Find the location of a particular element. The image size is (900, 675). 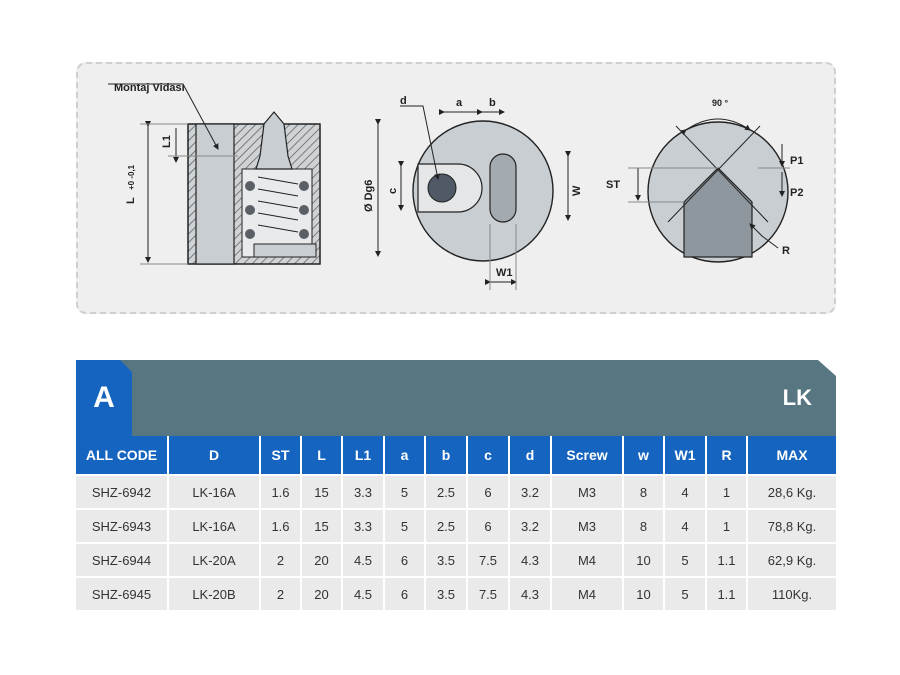

dim-P2-label: P2 is located at coordinates (796, 193).